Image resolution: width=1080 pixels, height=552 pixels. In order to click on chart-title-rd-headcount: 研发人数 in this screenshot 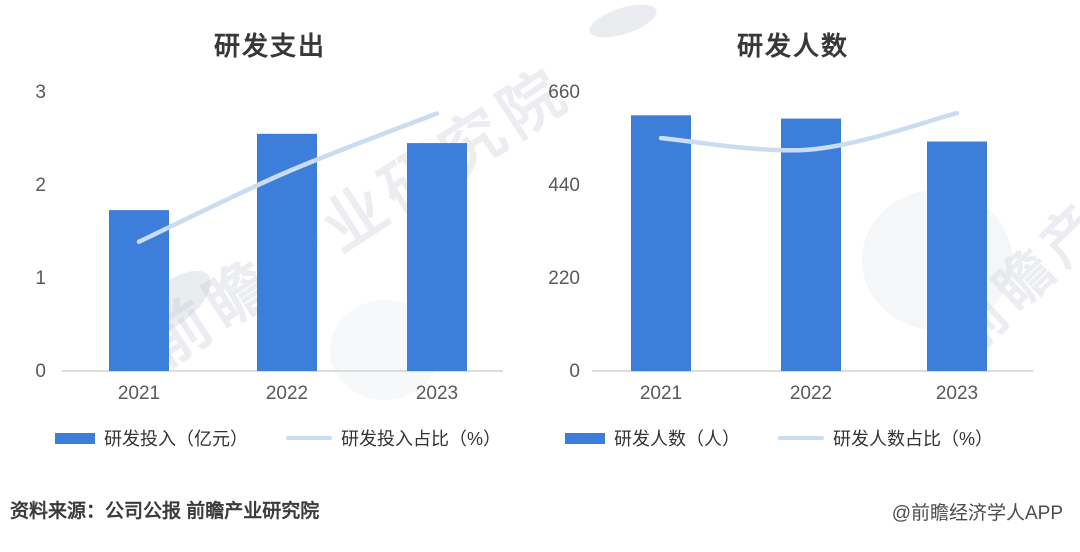, I will do `click(792, 46)`.